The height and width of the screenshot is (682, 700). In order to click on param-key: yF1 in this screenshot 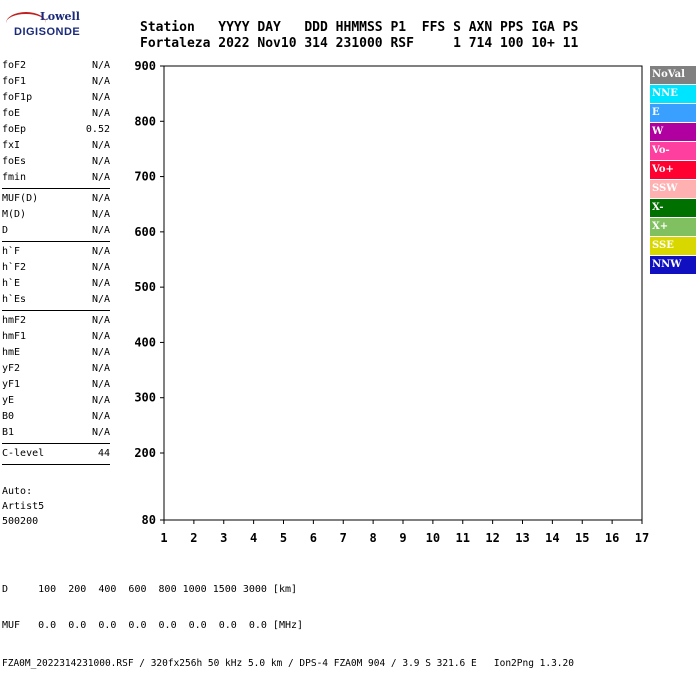, I will do `click(11, 384)`.